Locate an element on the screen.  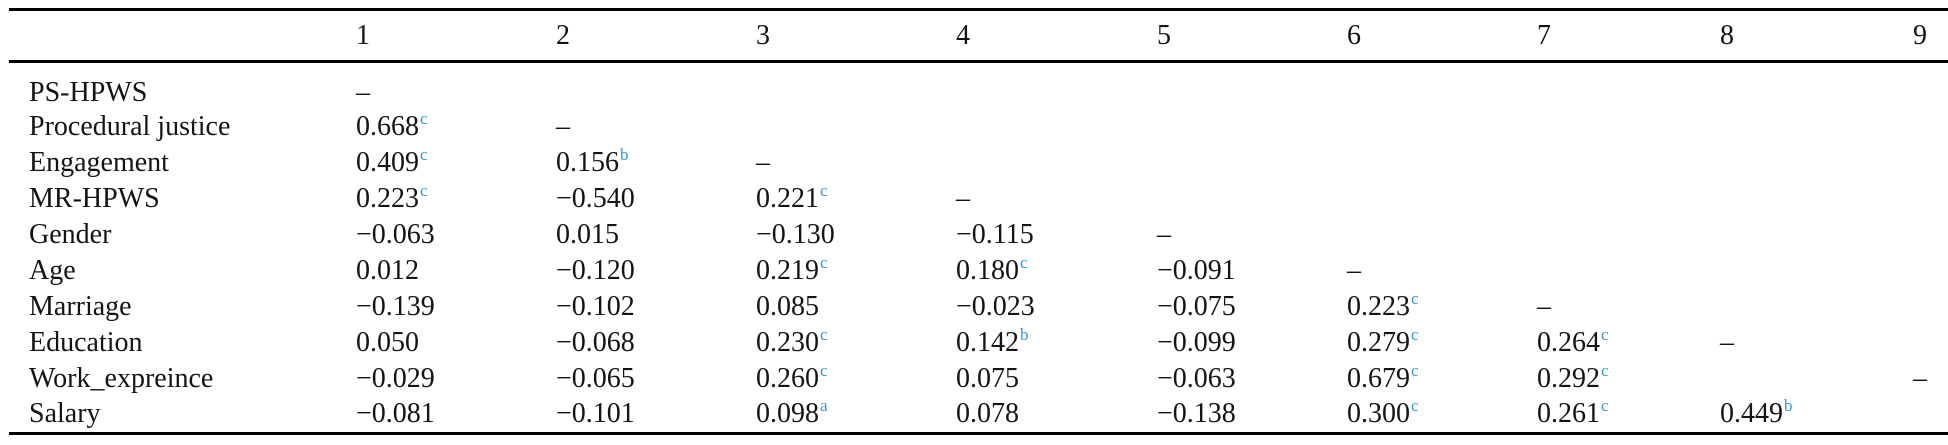
row-label: Marriage is located at coordinates (80, 306).